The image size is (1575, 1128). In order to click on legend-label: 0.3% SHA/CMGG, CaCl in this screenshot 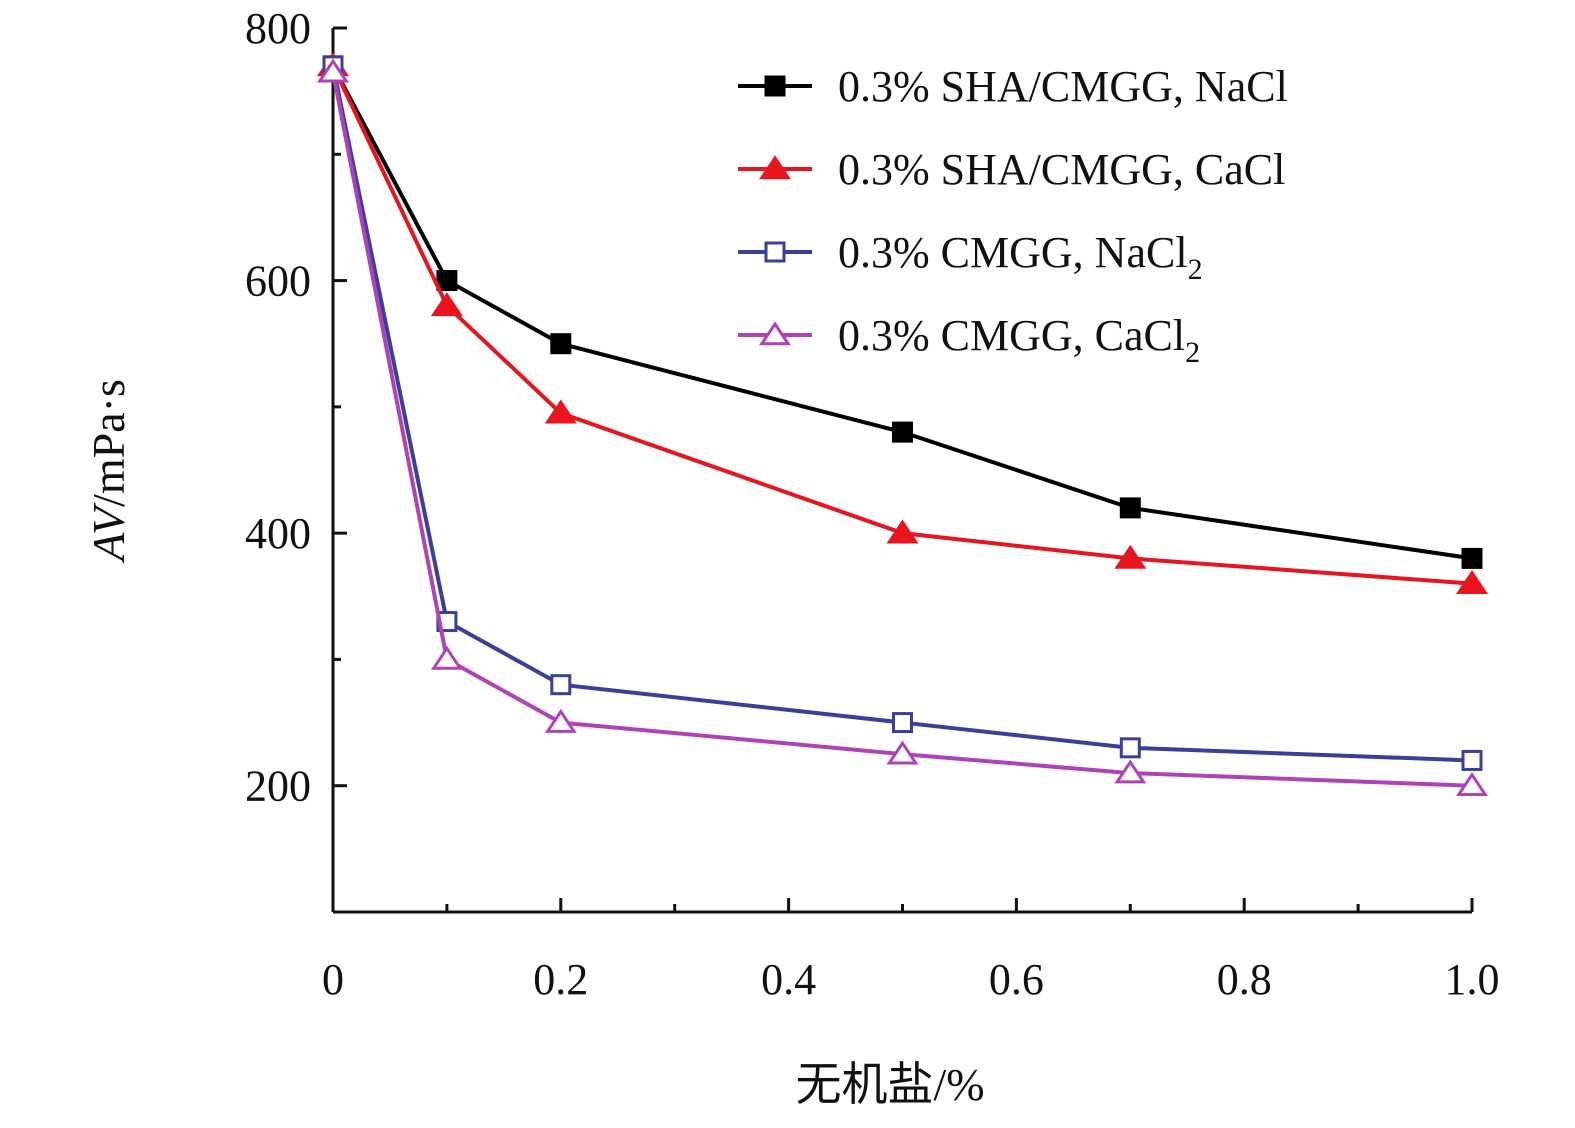, I will do `click(1061, 169)`.